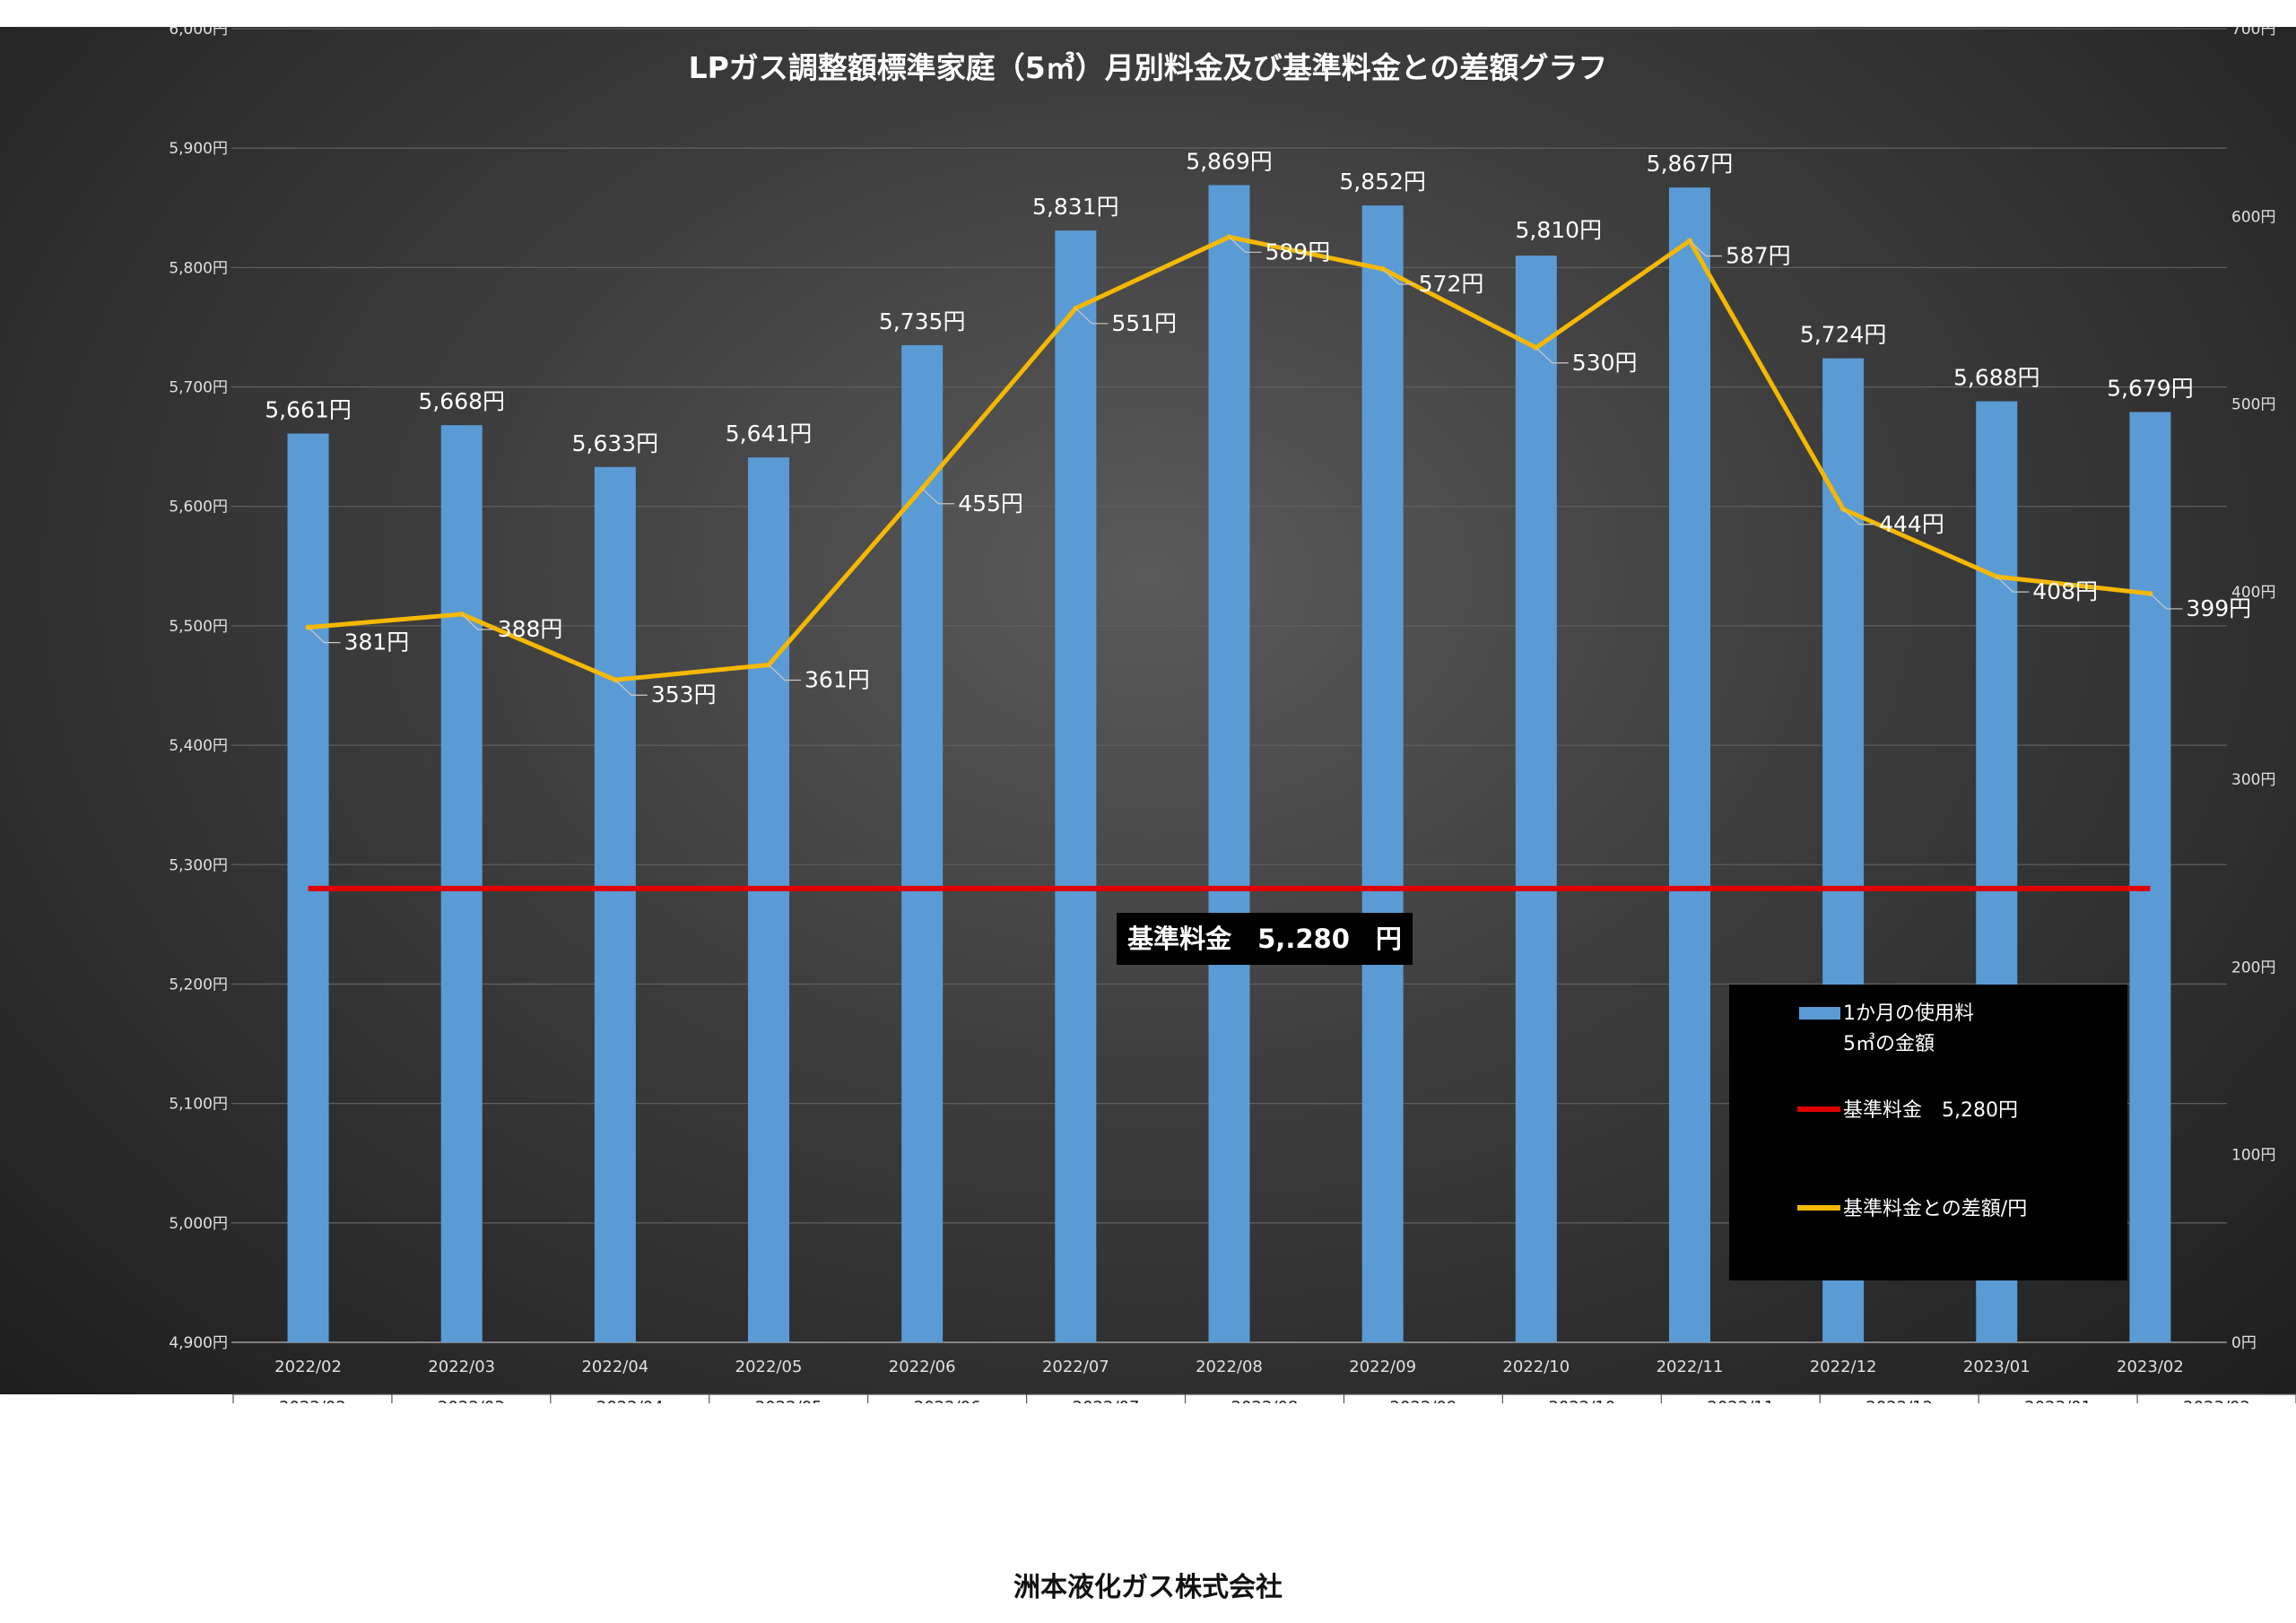  What do you see at coordinates (837, 679) in the screenshot?
I see `difference-data-label: 361円` at bounding box center [837, 679].